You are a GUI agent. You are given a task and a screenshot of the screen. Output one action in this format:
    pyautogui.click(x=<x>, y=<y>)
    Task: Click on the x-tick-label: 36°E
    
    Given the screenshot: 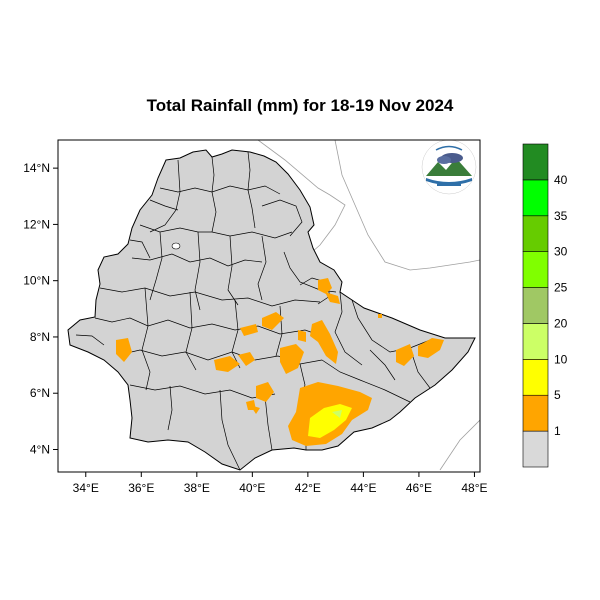 What is the action you would take?
    pyautogui.click(x=141, y=488)
    